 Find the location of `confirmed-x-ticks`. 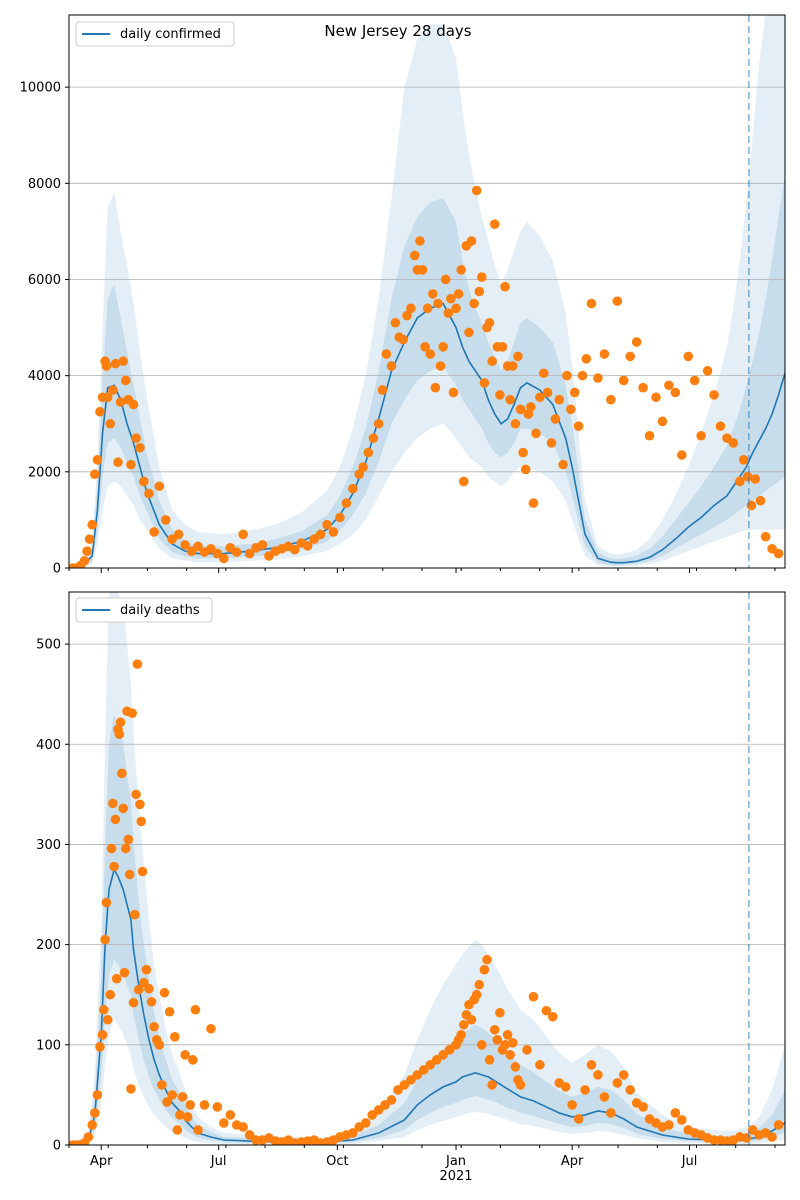

confirmed-x-ticks is located at coordinates (422, 570).